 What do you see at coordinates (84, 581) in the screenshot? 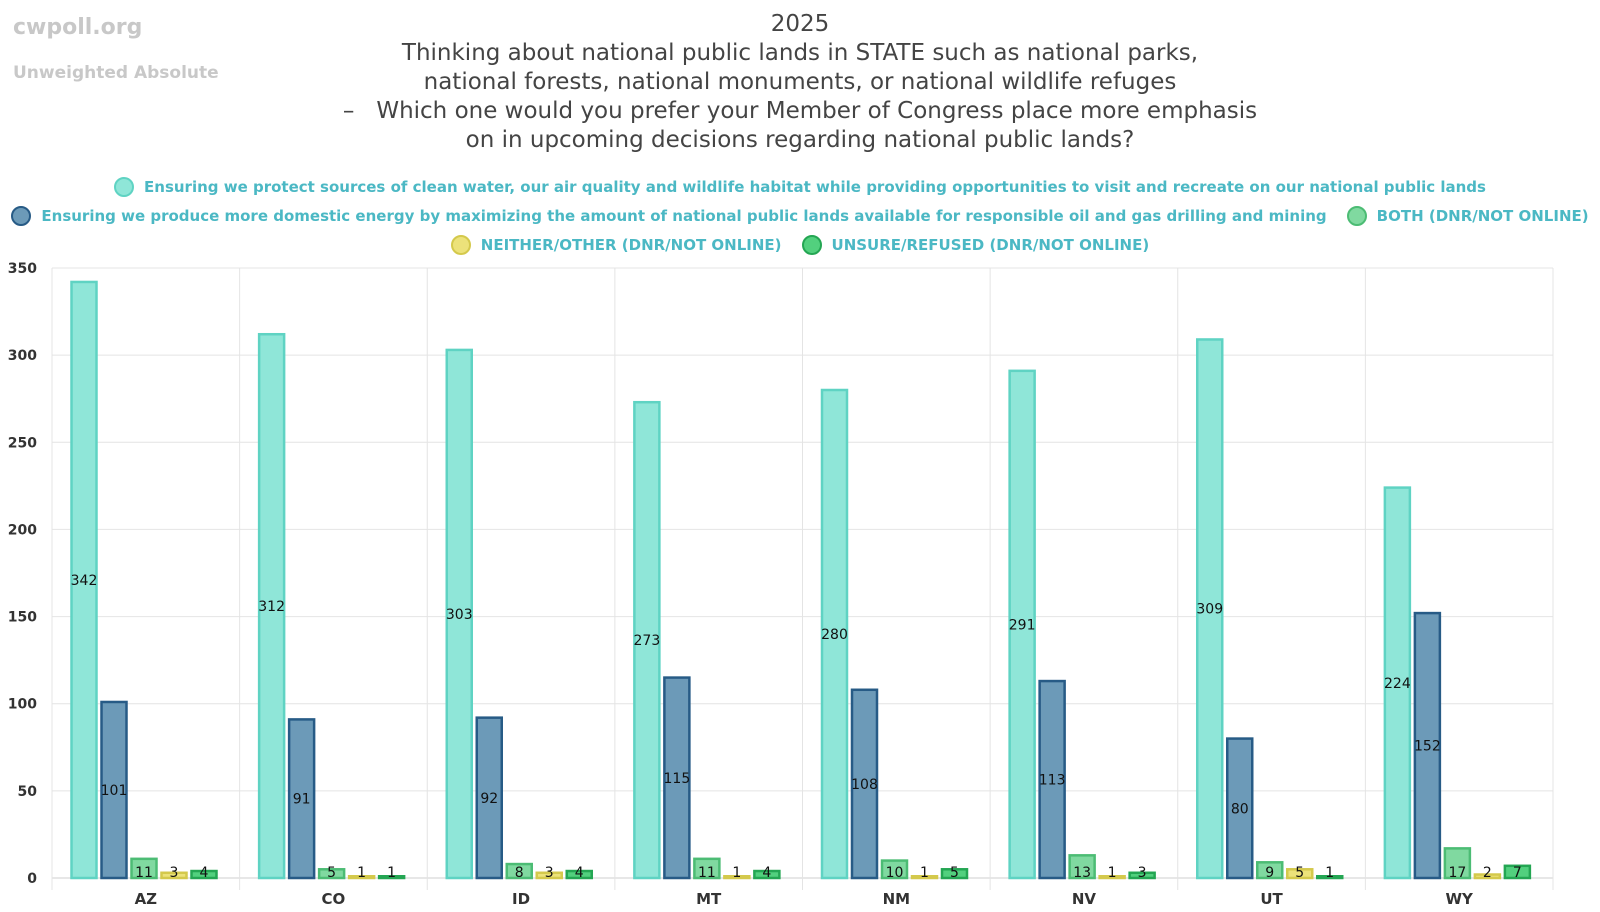
I see `data-label: 342` at bounding box center [84, 581].